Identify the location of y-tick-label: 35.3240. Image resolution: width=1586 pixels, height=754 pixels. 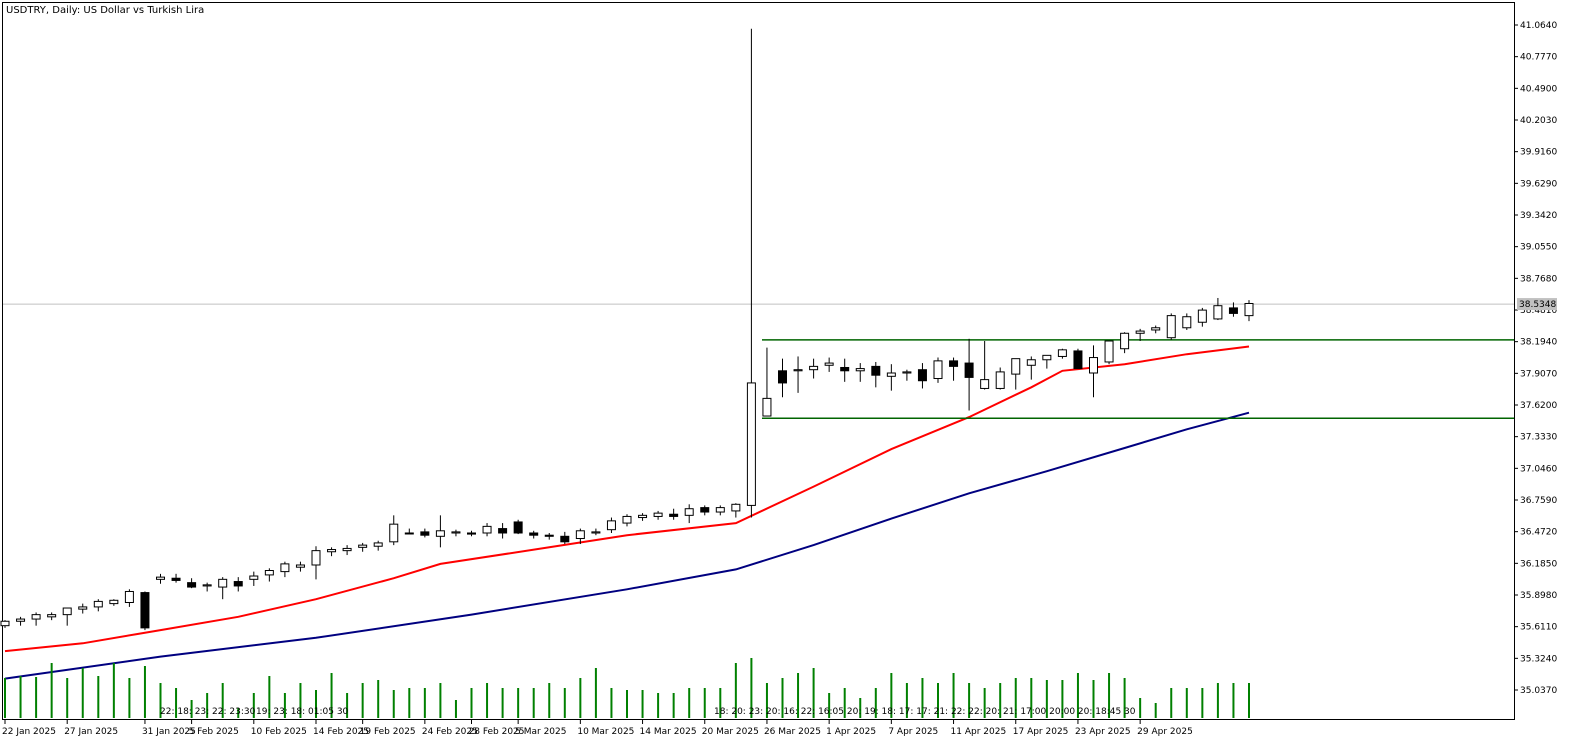
(1538, 659).